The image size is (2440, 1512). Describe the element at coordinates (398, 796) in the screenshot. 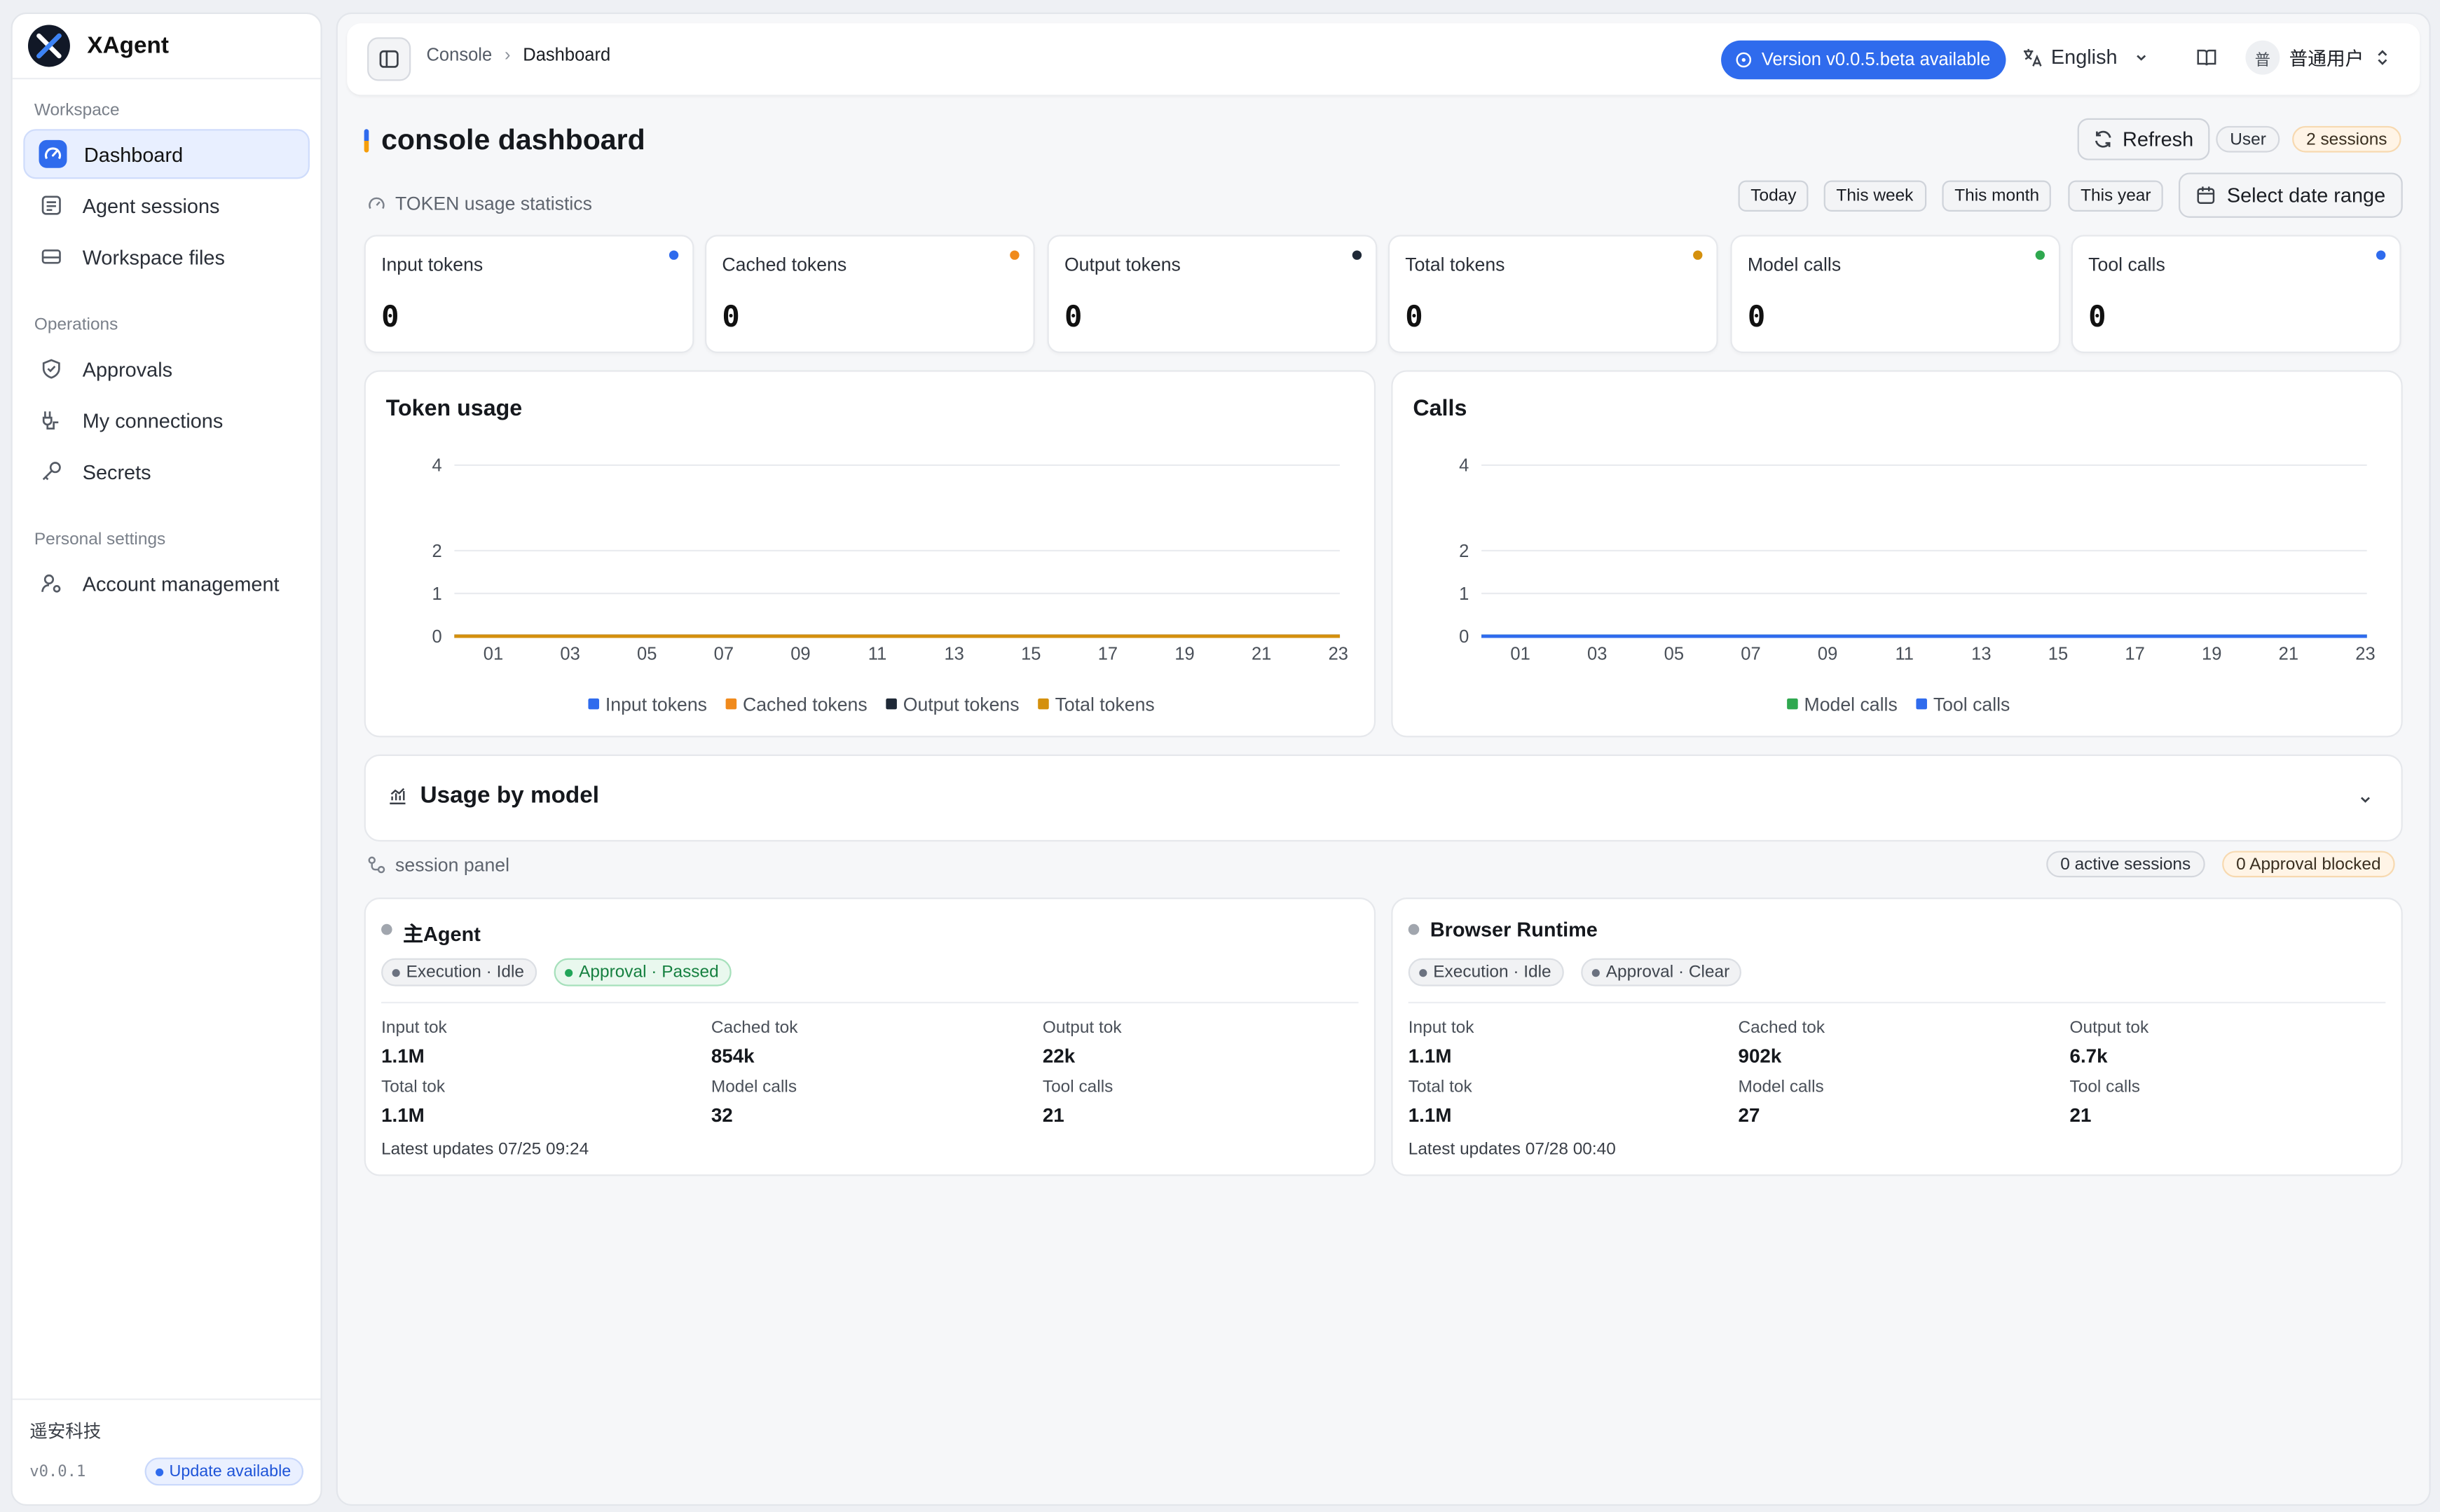

I see `chart-bars-icon` at that location.